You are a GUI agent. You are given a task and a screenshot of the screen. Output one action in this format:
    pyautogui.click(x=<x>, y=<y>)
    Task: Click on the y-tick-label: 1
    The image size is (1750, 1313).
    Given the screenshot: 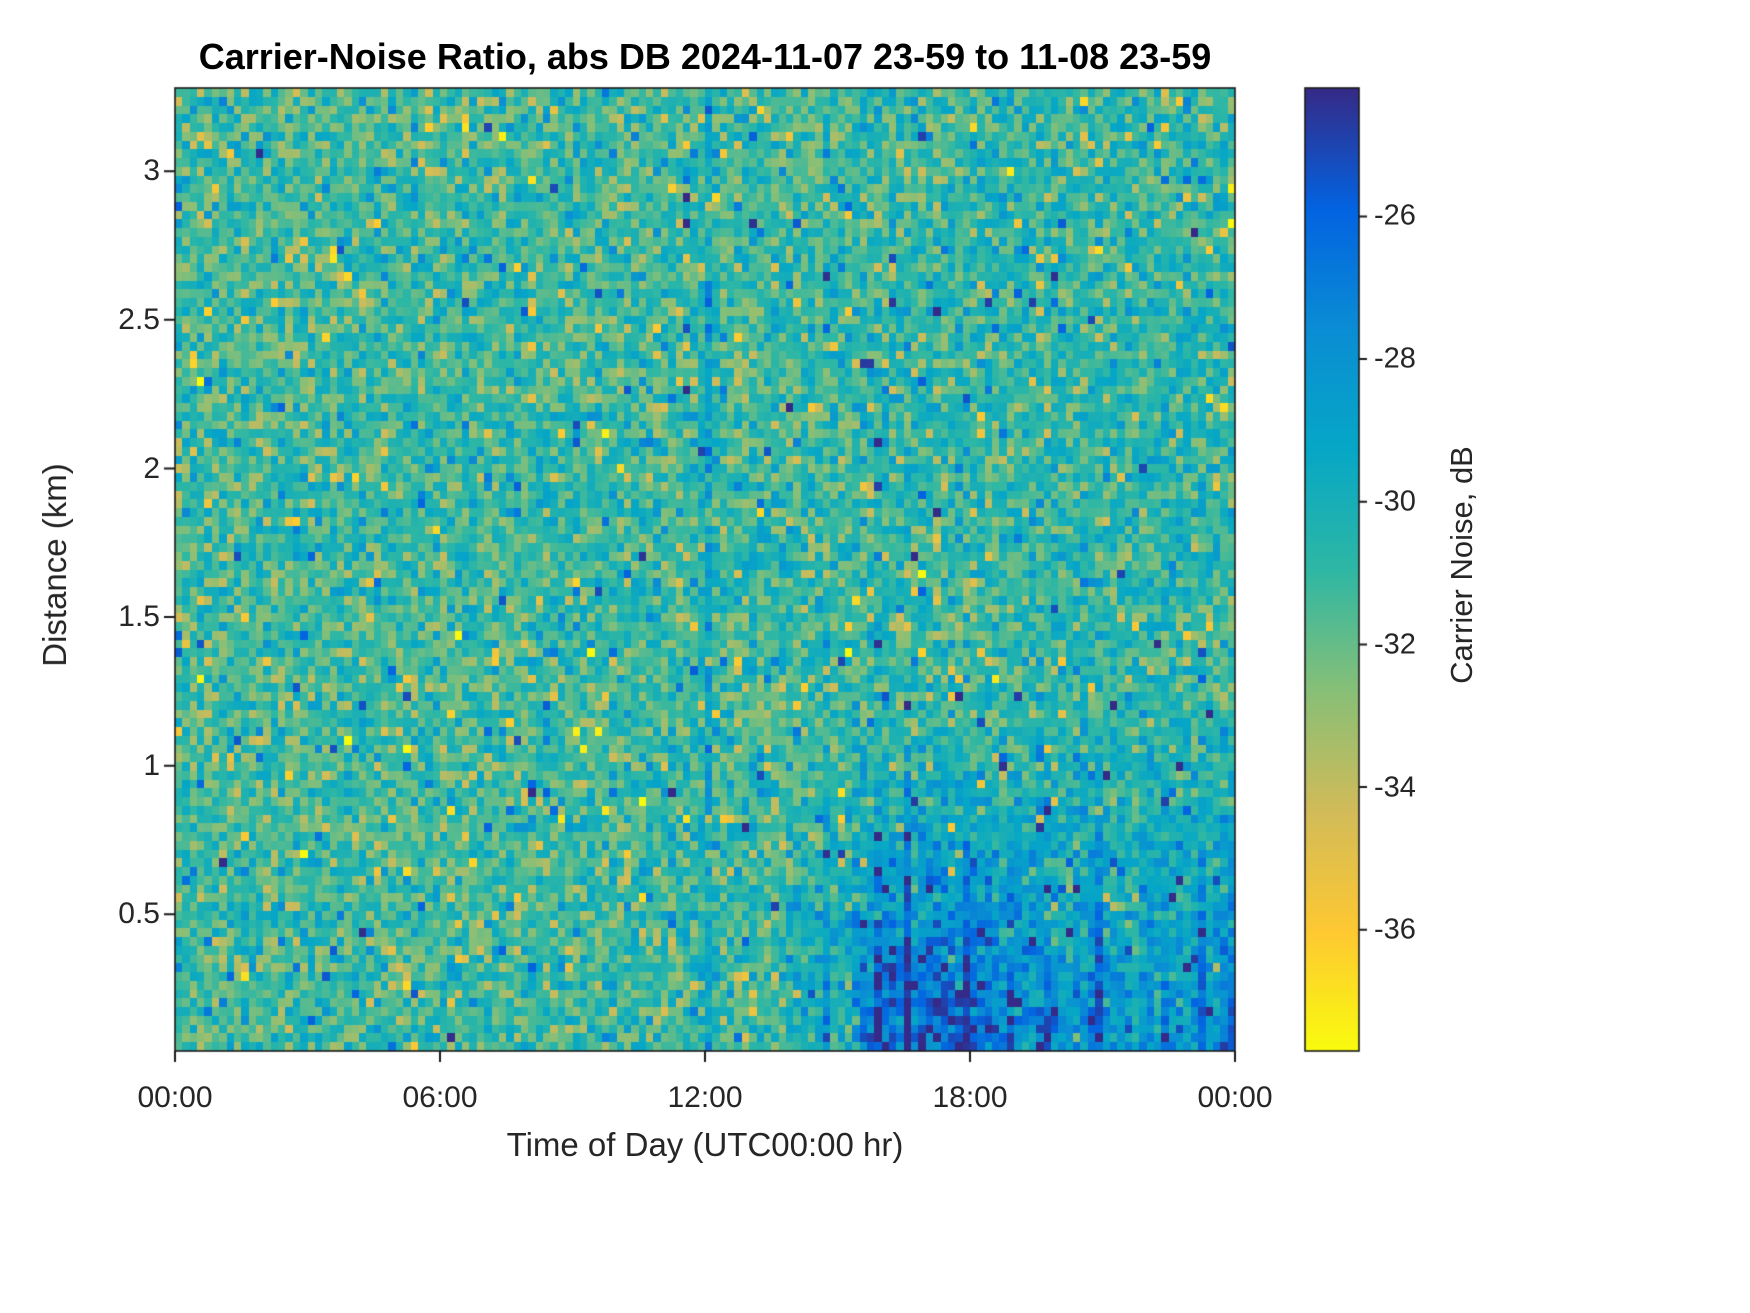 What is the action you would take?
    pyautogui.click(x=151, y=765)
    